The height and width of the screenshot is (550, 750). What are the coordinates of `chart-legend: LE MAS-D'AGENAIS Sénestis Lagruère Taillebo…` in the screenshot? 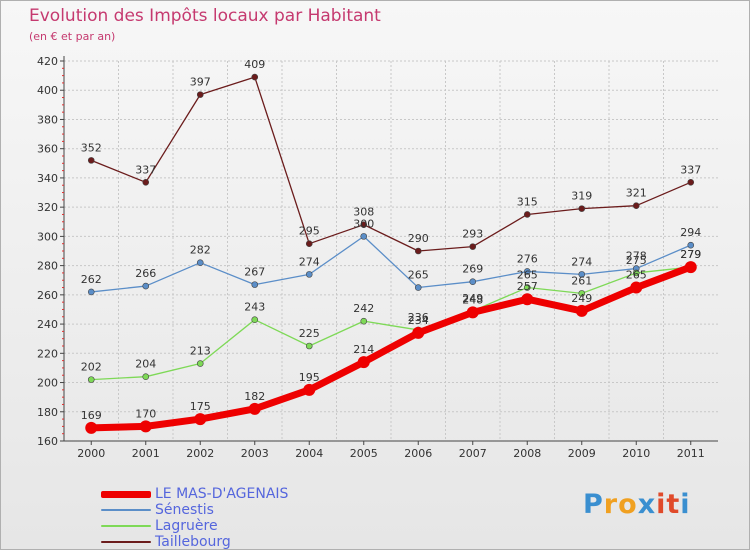 It's located at (194, 518).